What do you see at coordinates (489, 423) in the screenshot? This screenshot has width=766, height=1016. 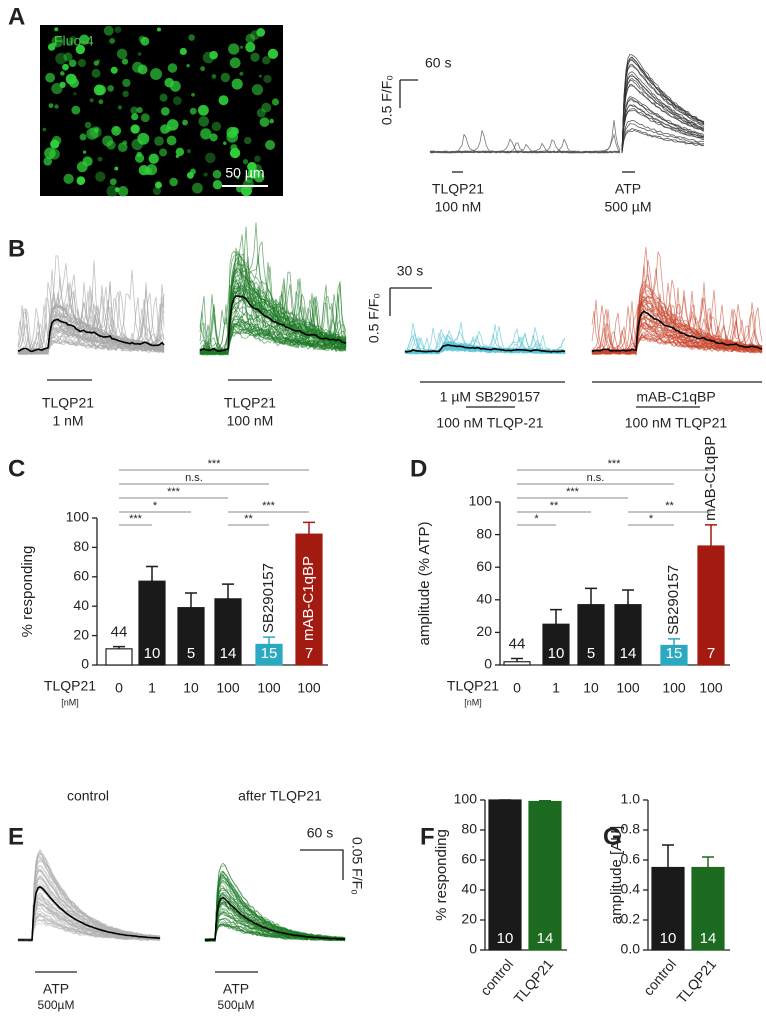 I see `stim-label: 100 nM TLQP-21` at bounding box center [489, 423].